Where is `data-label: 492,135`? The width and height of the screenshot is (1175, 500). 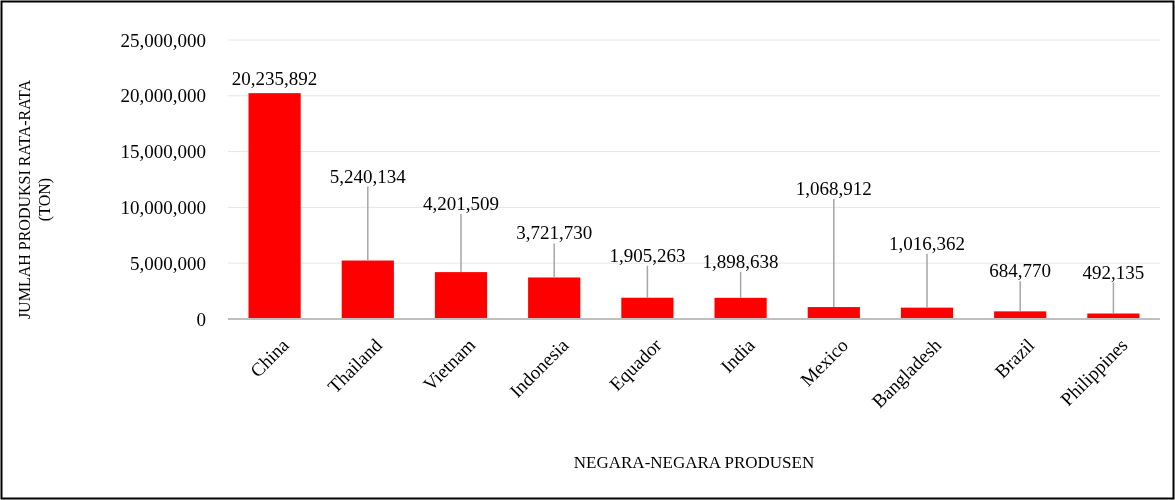
data-label: 492,135 is located at coordinates (1113, 272).